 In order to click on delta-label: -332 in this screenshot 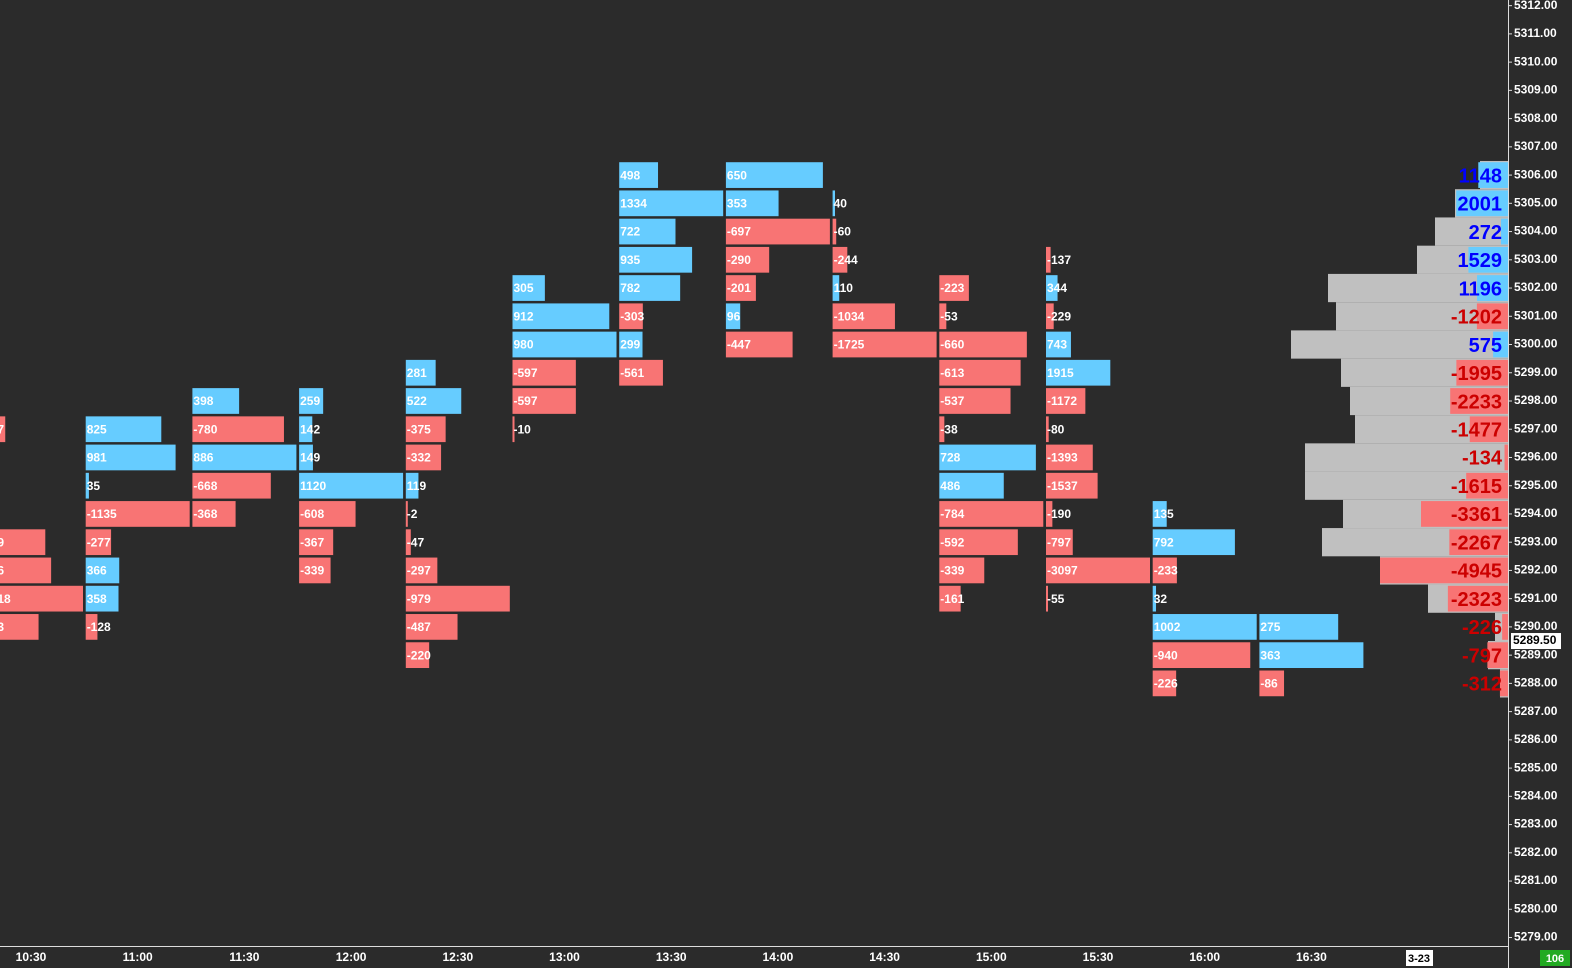, I will do `click(419, 458)`.